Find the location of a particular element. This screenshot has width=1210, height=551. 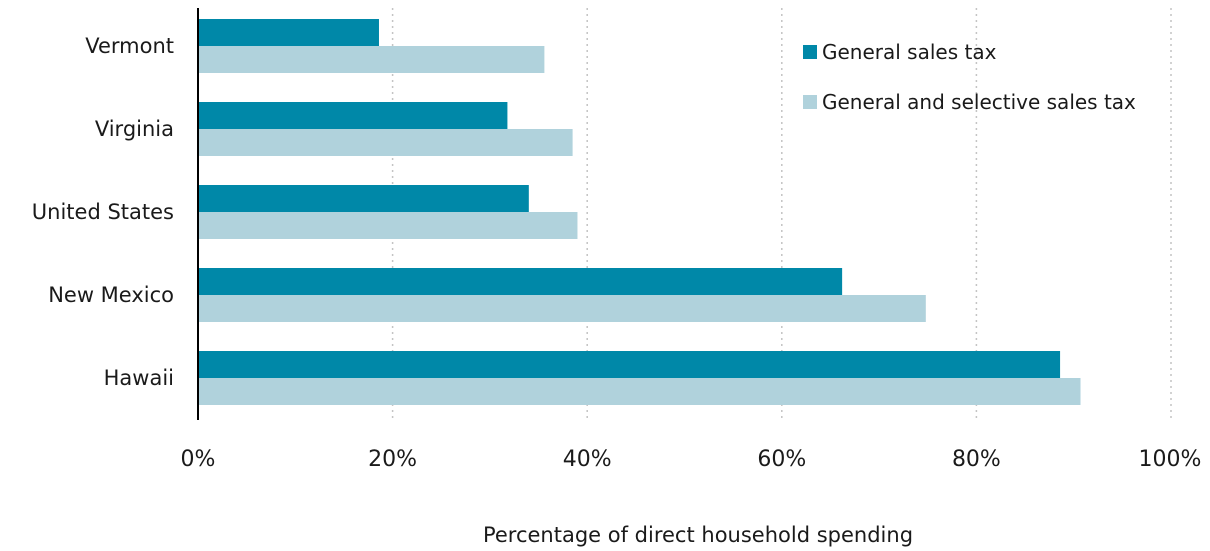

x-tick-label: 0% is located at coordinates (198, 459).